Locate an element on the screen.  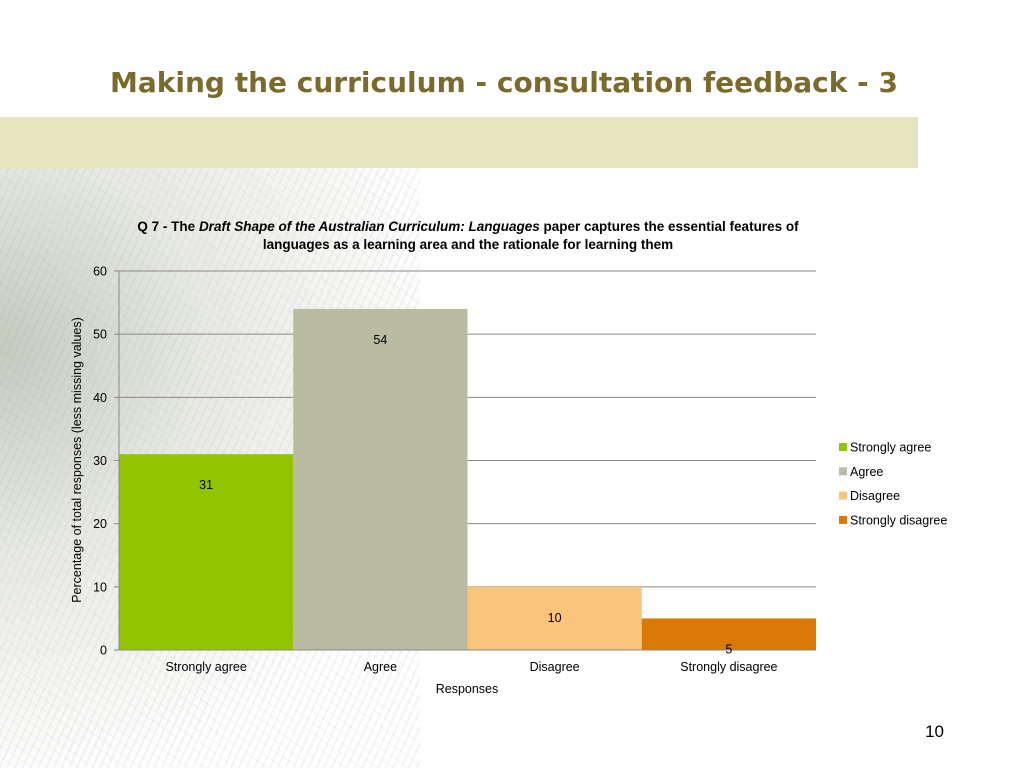
x-tick-label: Strongly disagree is located at coordinates (728, 667).